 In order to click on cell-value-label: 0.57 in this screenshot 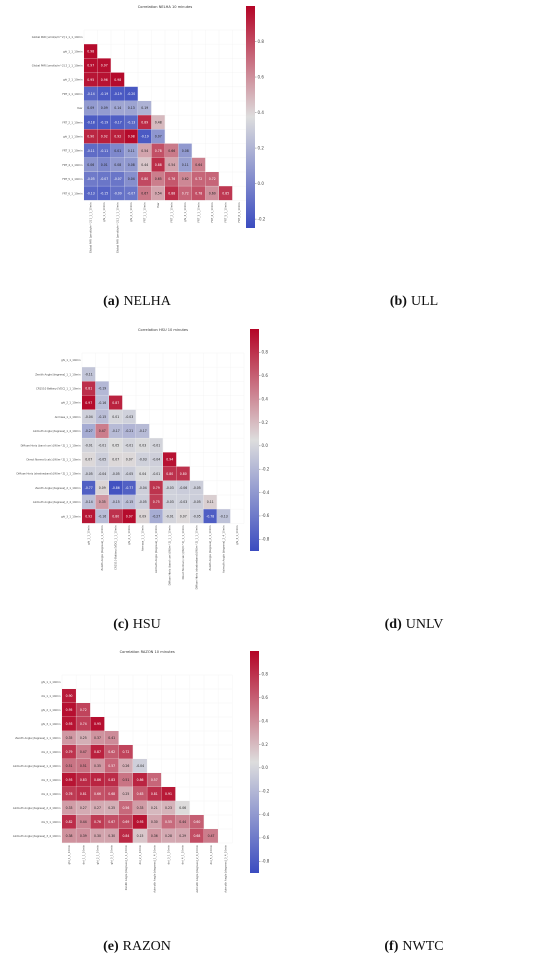, I will do `click(154, 780)`.